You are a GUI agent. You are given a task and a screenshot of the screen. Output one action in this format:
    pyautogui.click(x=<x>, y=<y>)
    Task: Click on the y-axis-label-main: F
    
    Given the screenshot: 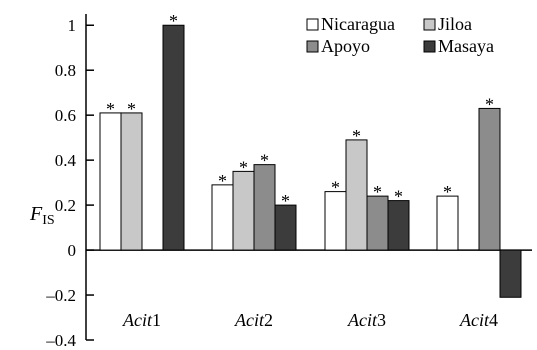 What is the action you would take?
    pyautogui.click(x=36, y=214)
    